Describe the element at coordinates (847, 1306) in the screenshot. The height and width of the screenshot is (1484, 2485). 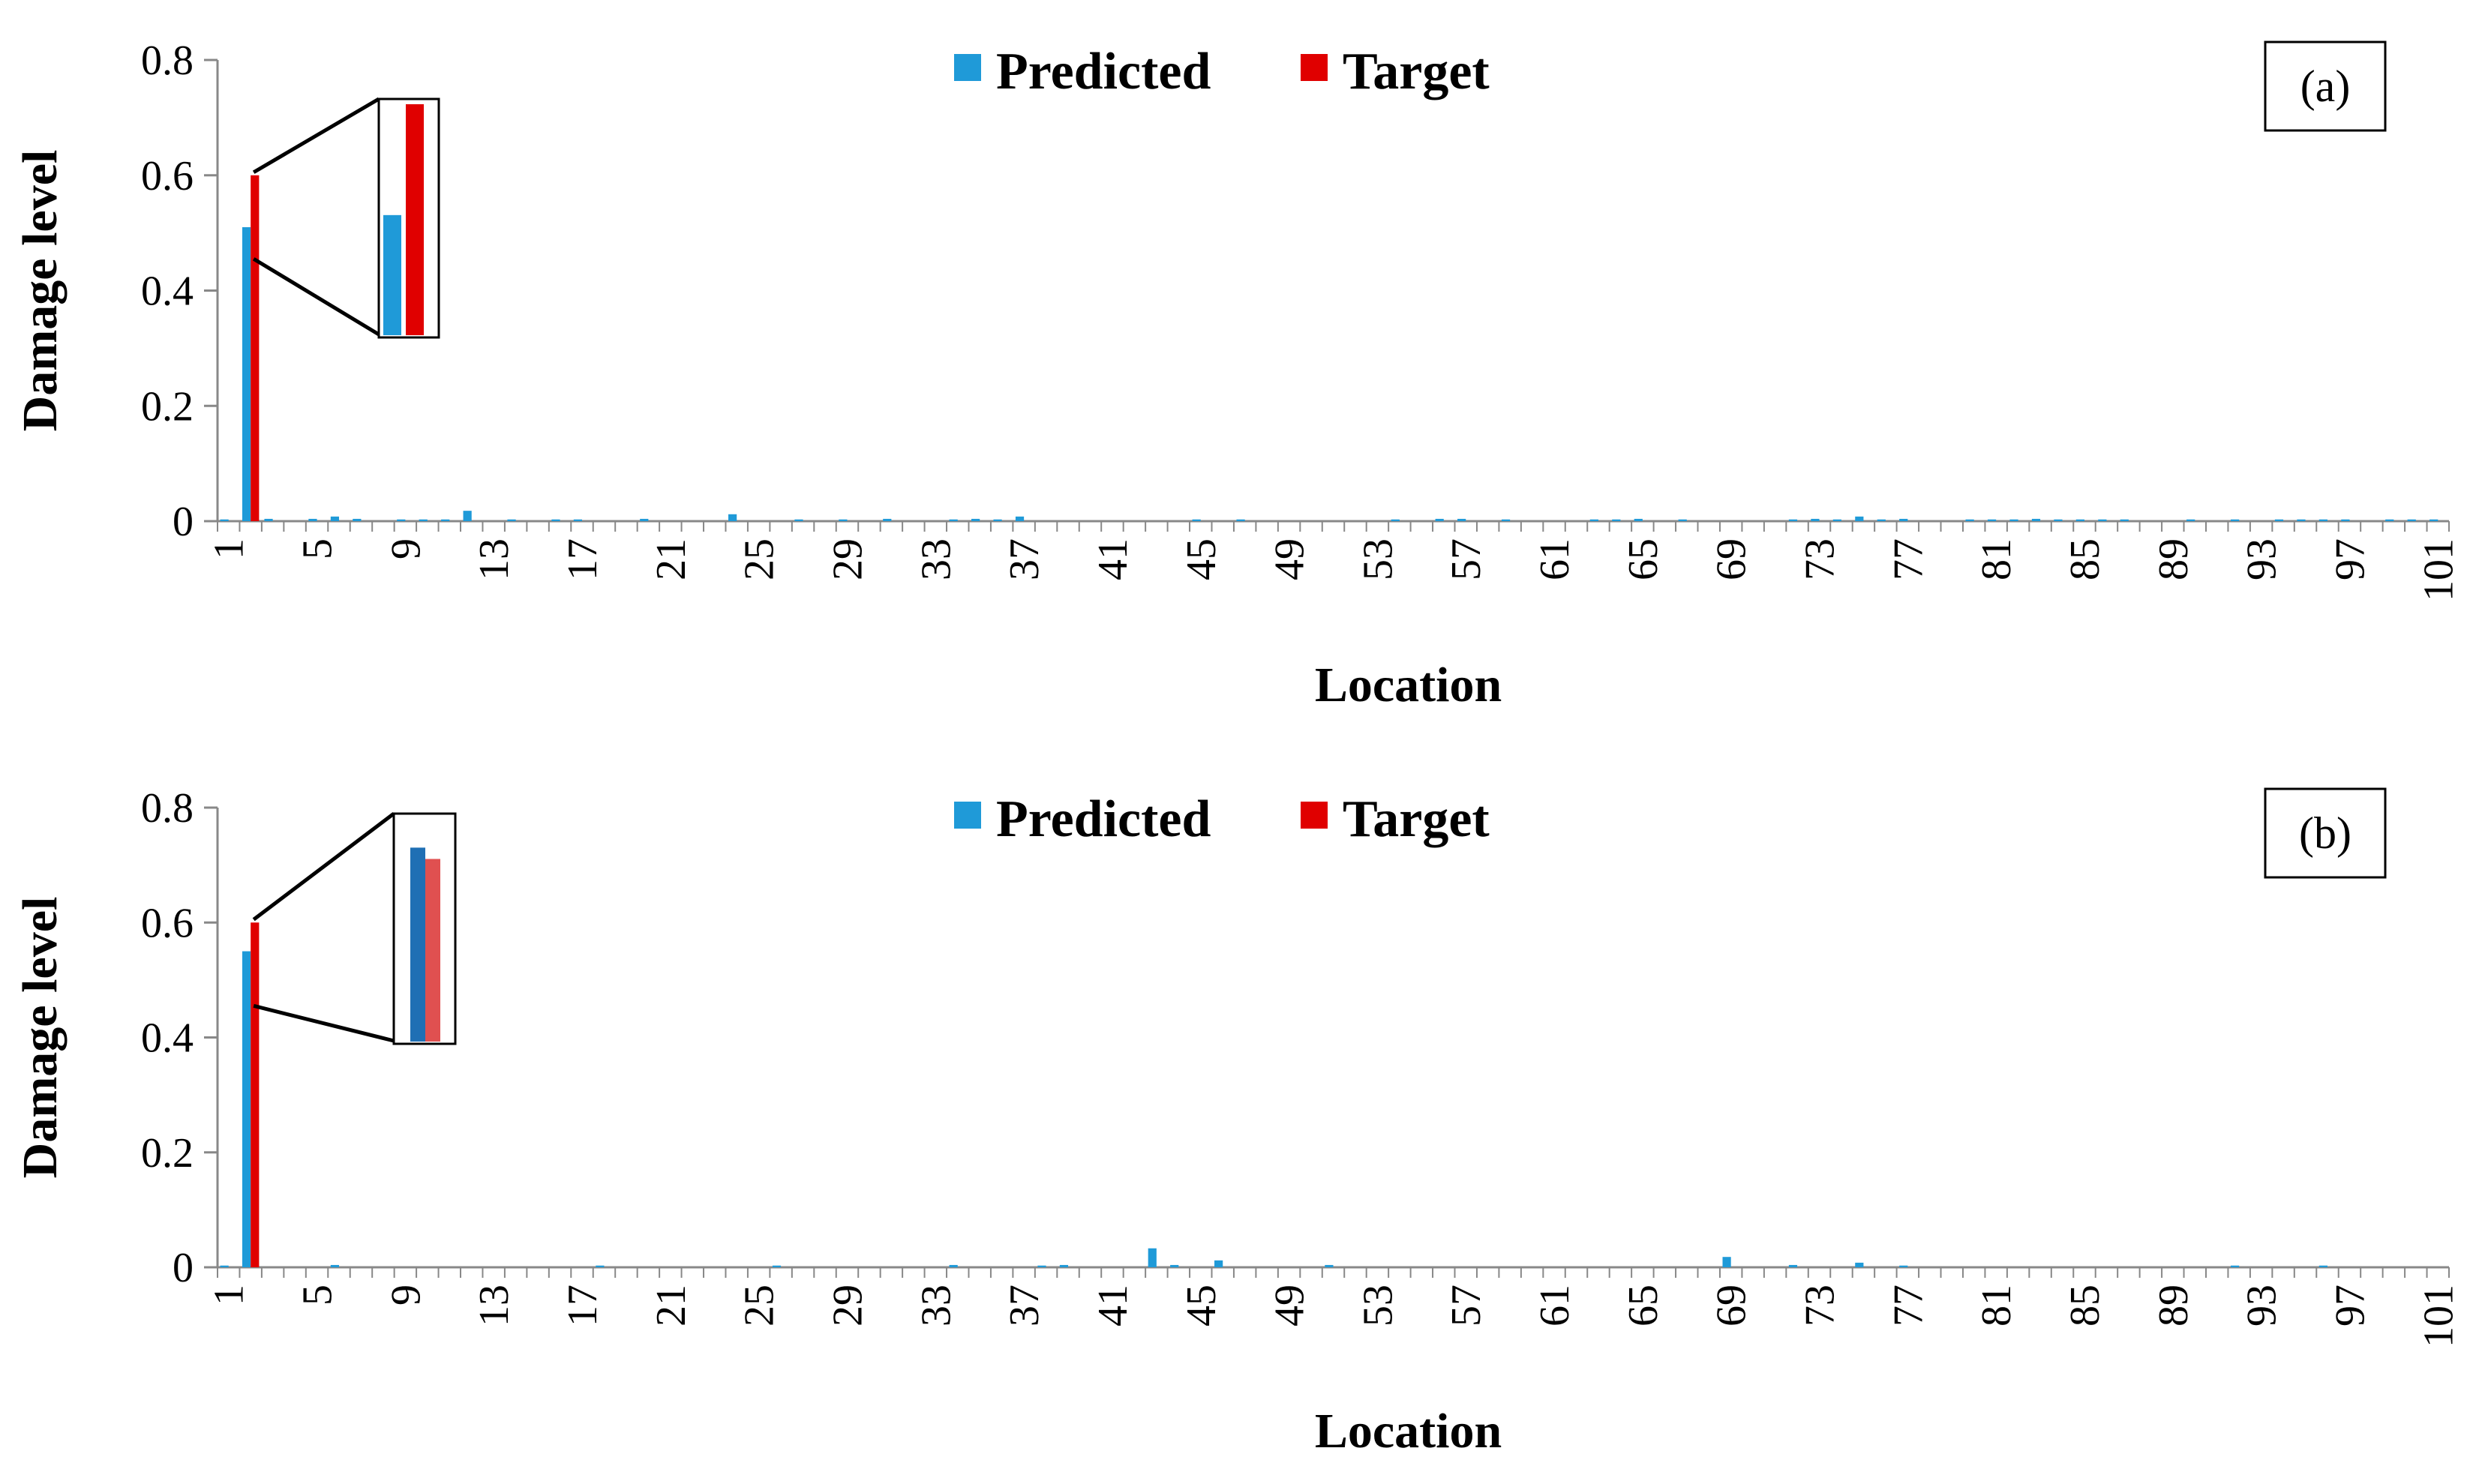
I see `x-tick-label: 29` at that location.